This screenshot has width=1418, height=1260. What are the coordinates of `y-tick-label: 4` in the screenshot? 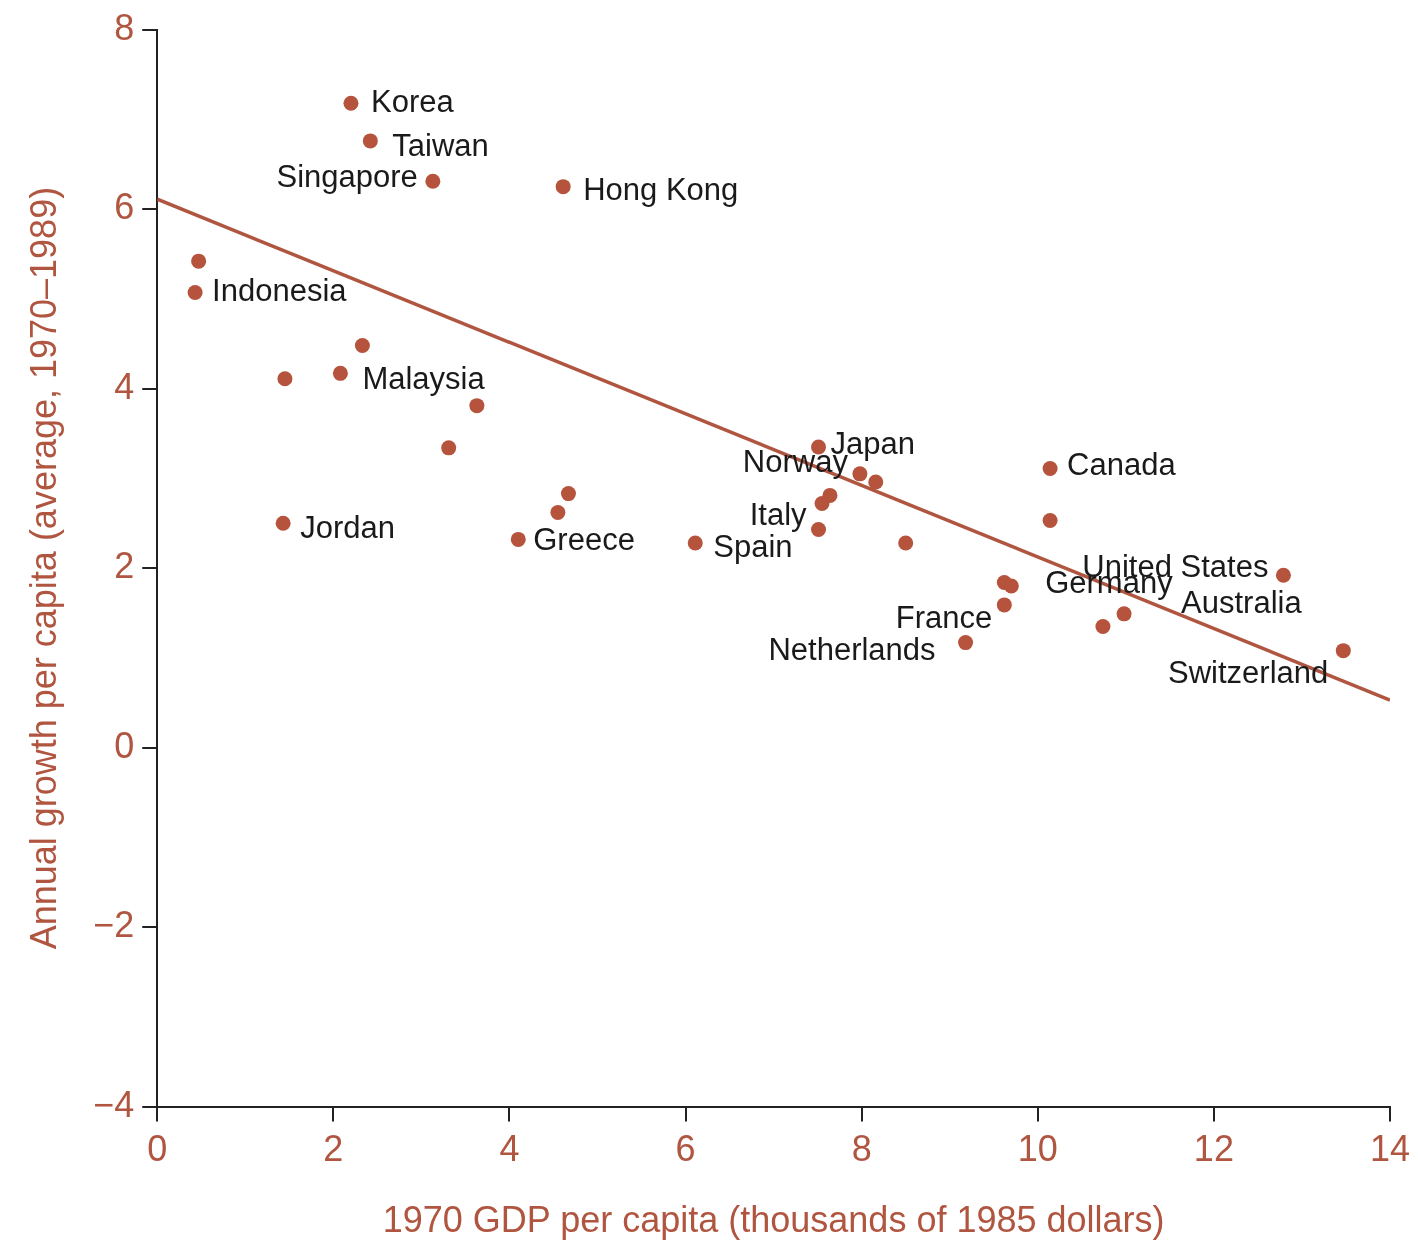 It's located at (124, 386).